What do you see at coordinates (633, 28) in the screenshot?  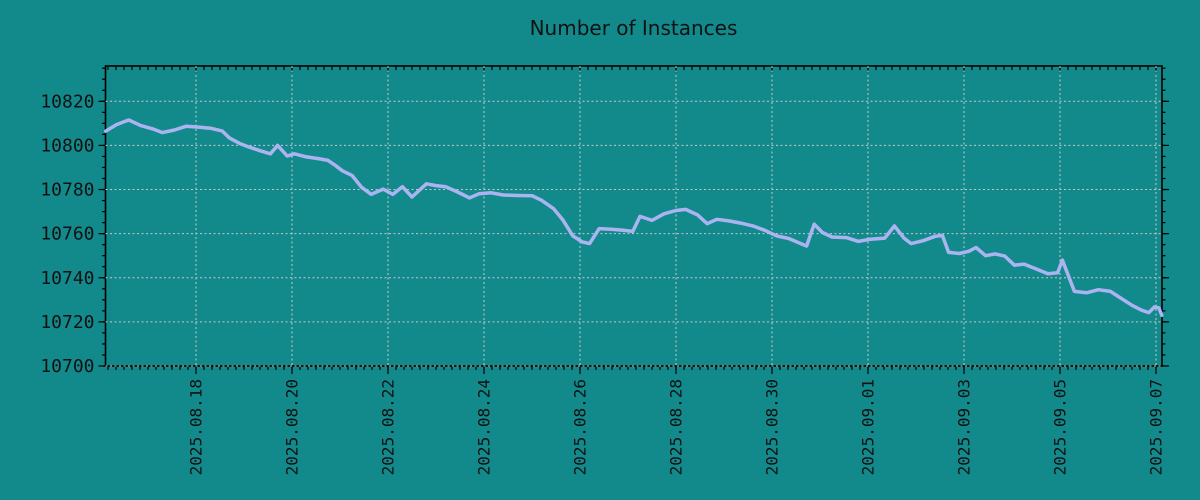 I see `chart-title: Number of Instances` at bounding box center [633, 28].